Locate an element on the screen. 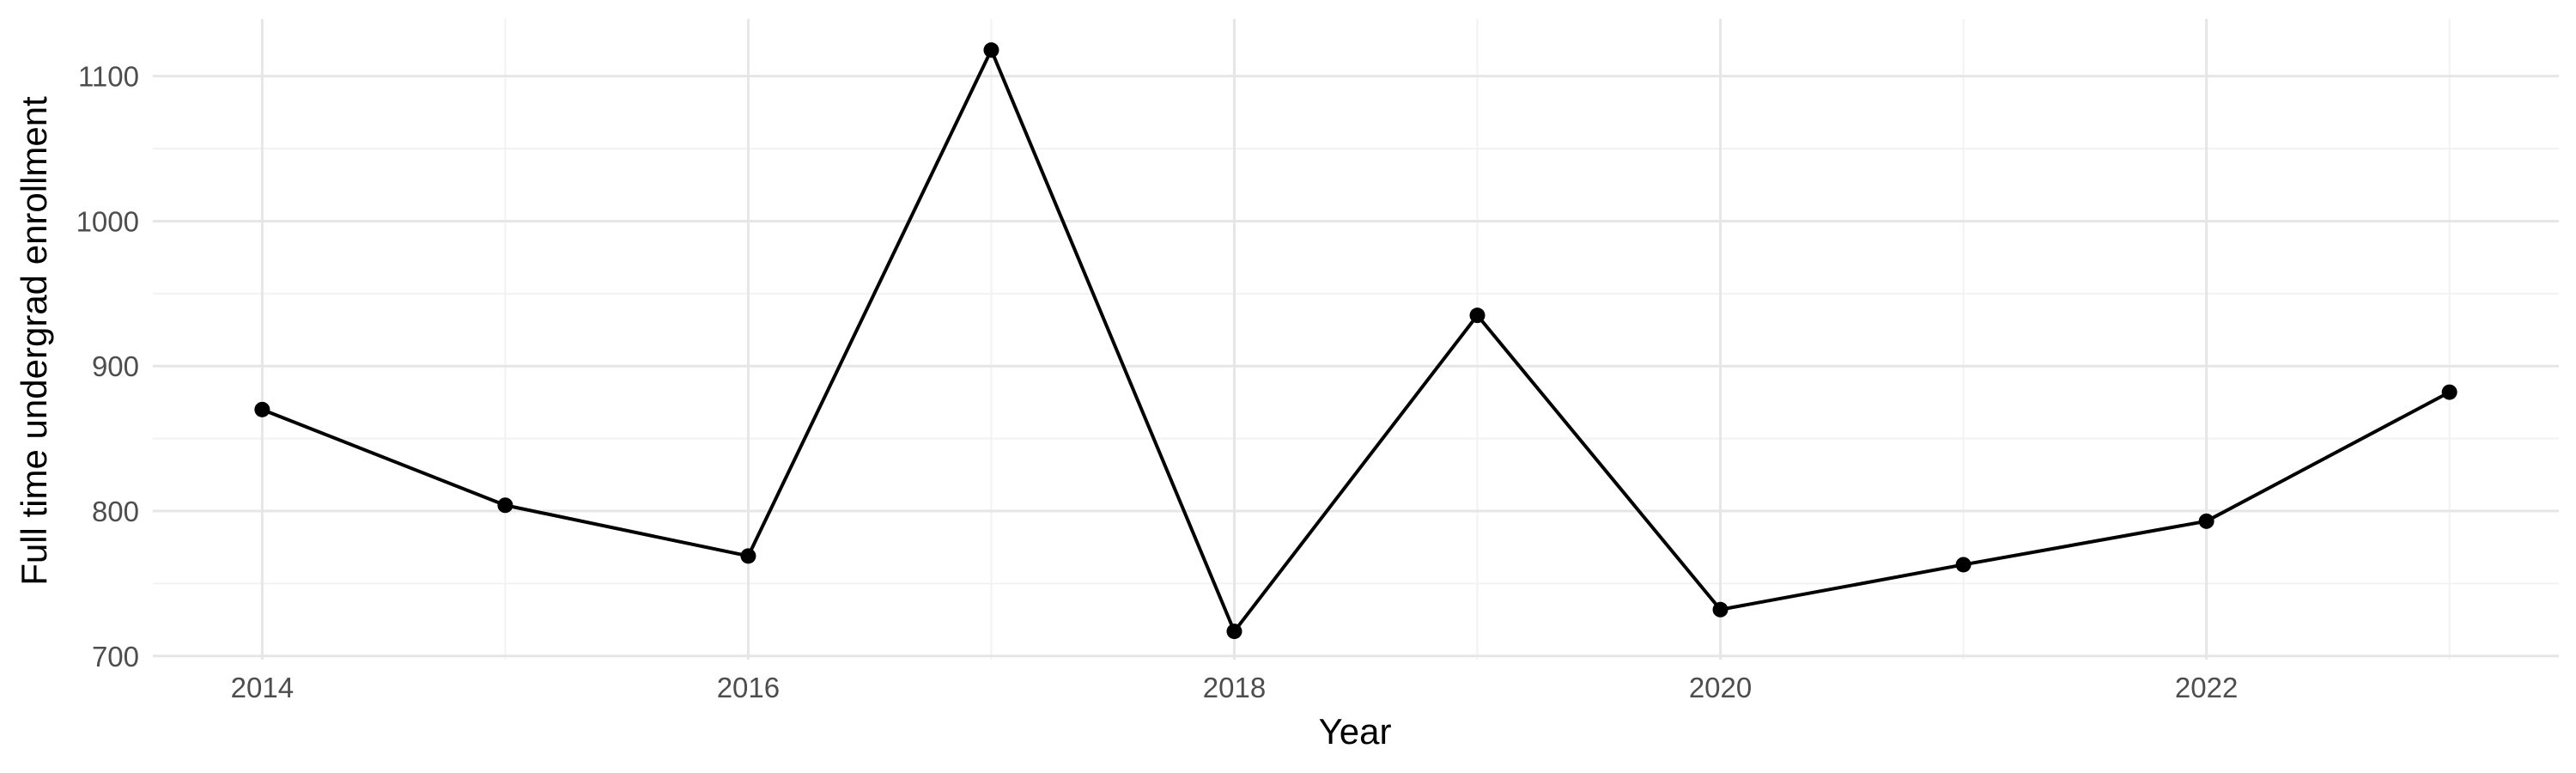 The image size is (2576, 773). x-tick-label: 2018 is located at coordinates (1235, 687).